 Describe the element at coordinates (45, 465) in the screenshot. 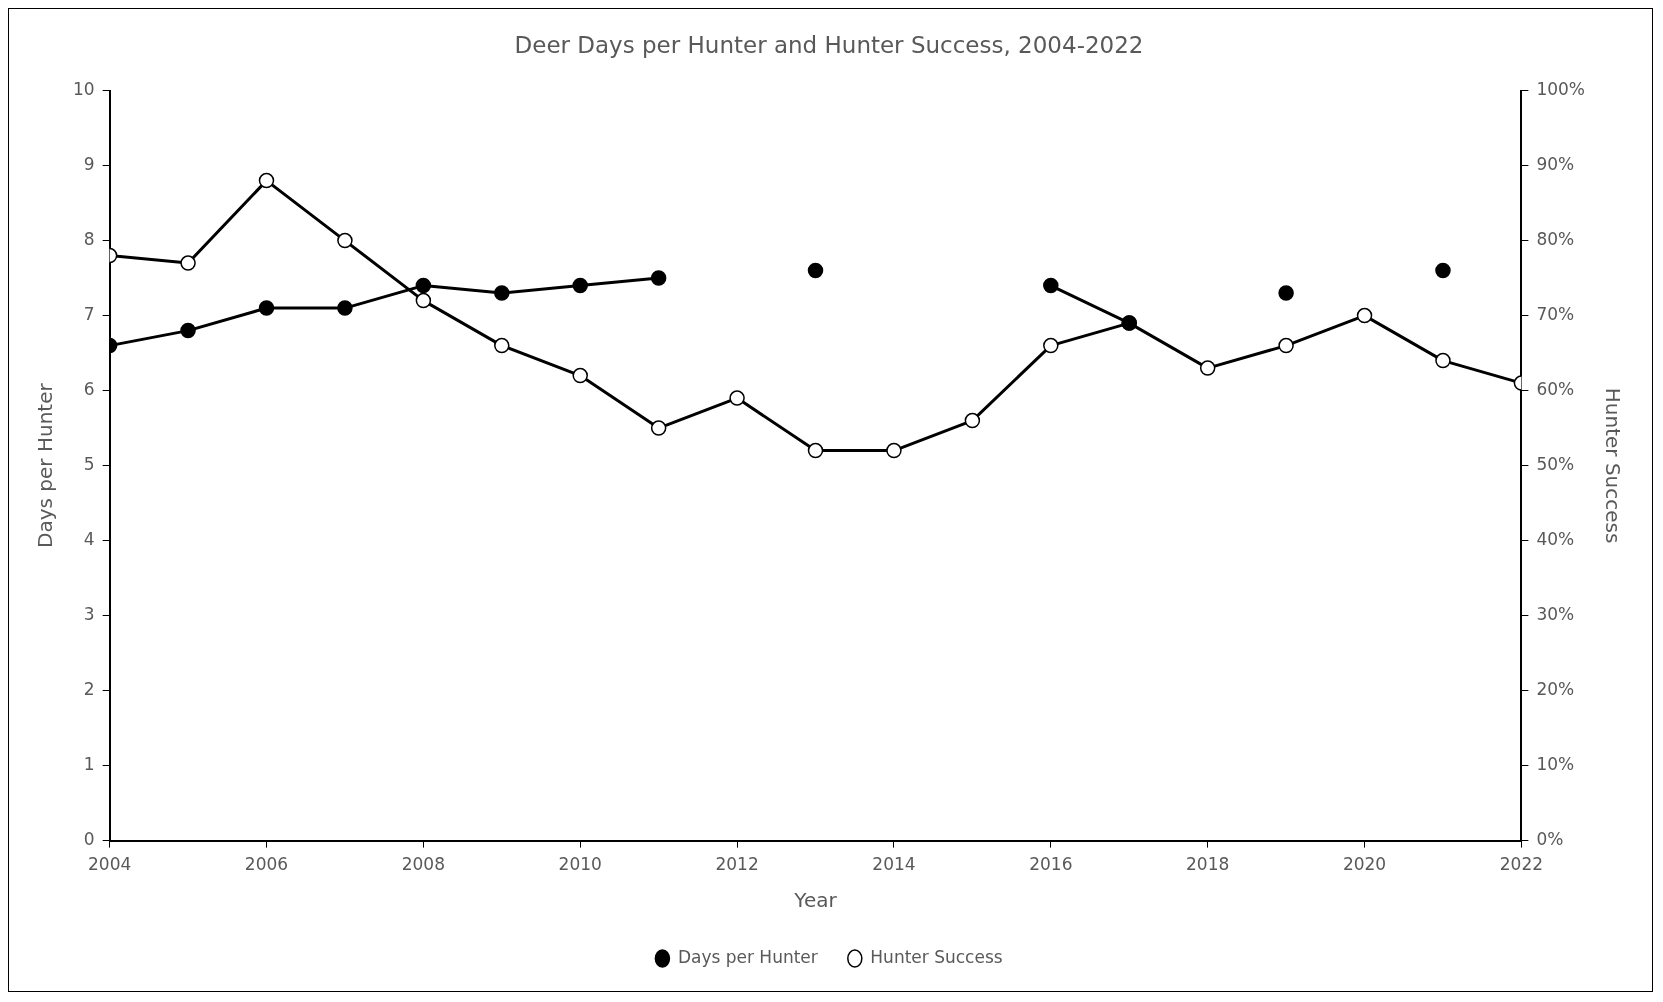

I see `y-axis-title: Days per Hunter` at that location.